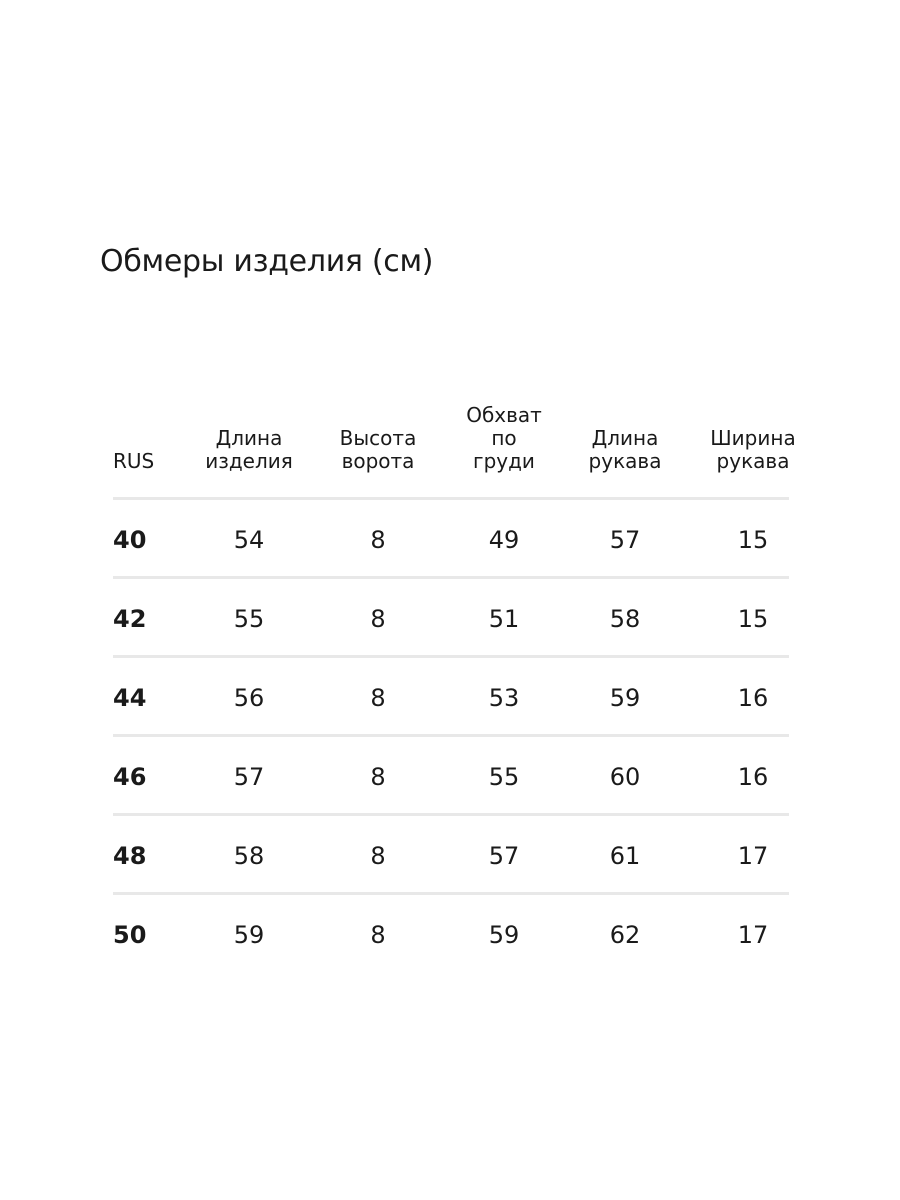 Image resolution: width=900 pixels, height=1200 pixels. Describe the element at coordinates (504, 415) in the screenshot. I see `column-header-line: Обхват` at that location.